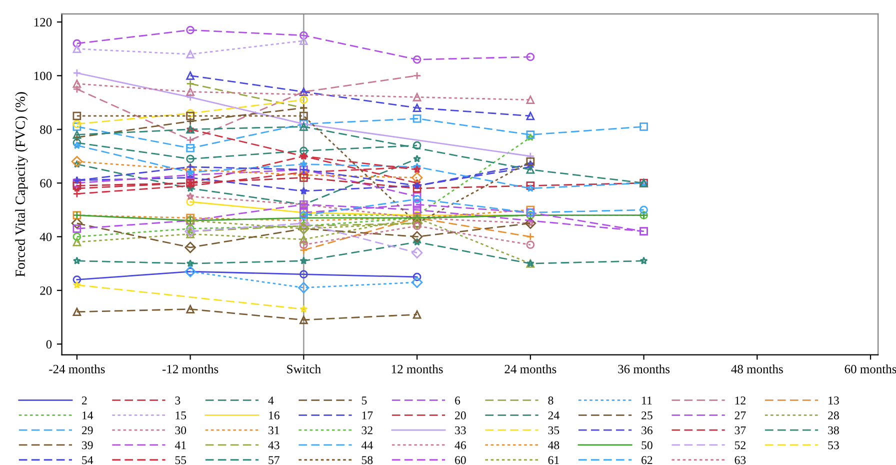  Describe the element at coordinates (190, 369) in the screenshot. I see `x-tick-label: -12 months` at that location.